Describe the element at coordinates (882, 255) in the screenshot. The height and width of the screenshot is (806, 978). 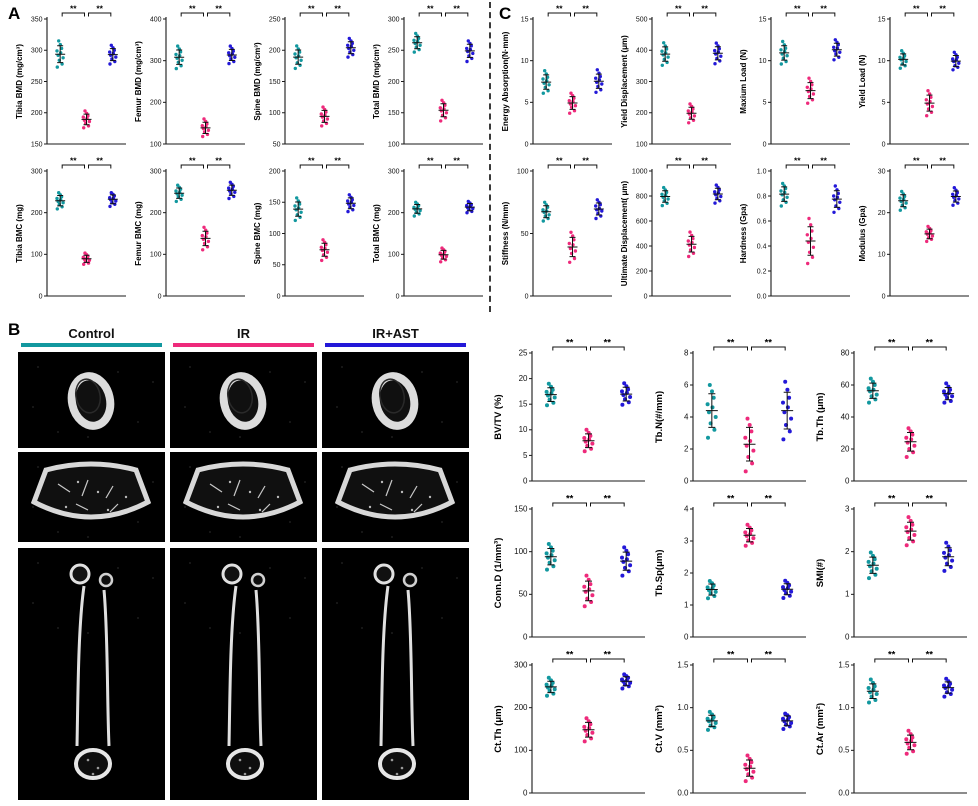
I see `y-tick-label: 10` at that location.